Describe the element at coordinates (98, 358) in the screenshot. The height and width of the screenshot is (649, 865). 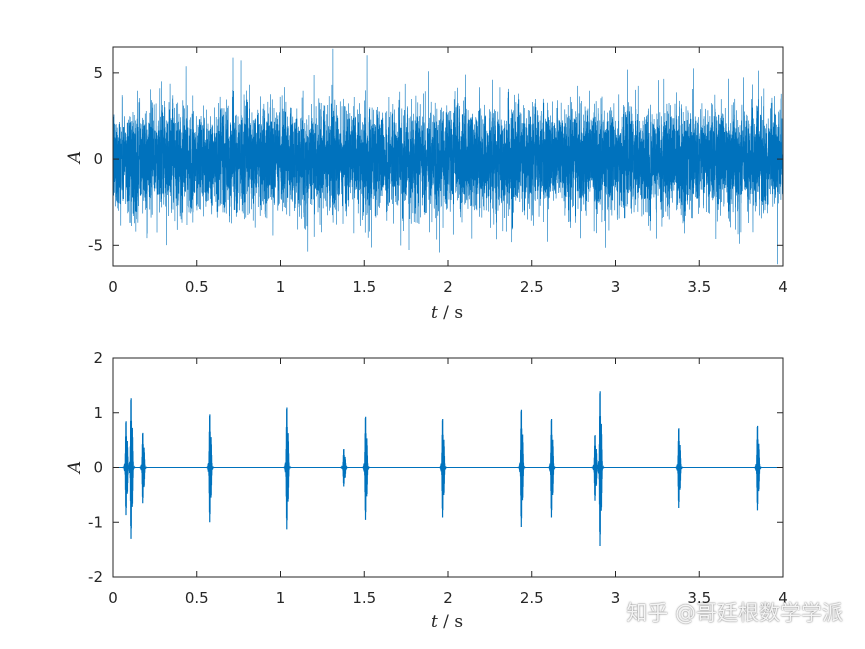
I see `bottom-ytick-label: 2` at that location.